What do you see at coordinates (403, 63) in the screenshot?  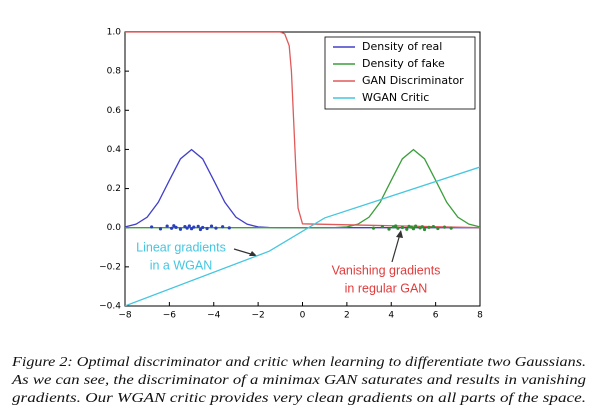 I see `legend-label: Density of fake` at bounding box center [403, 63].